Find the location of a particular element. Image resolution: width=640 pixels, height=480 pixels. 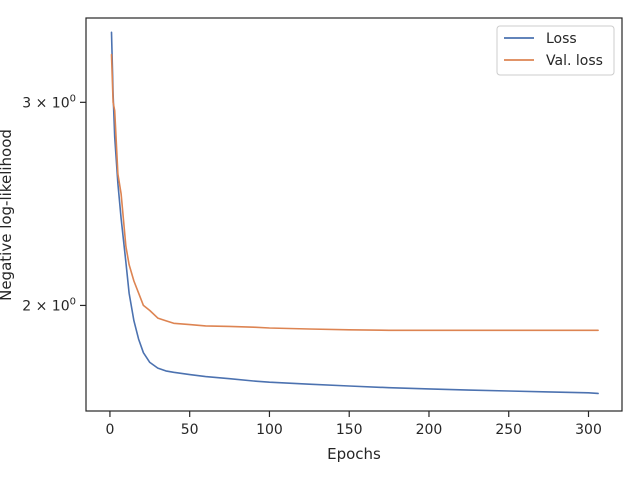

y-tick-label: 2 × 100 is located at coordinates (49, 305).